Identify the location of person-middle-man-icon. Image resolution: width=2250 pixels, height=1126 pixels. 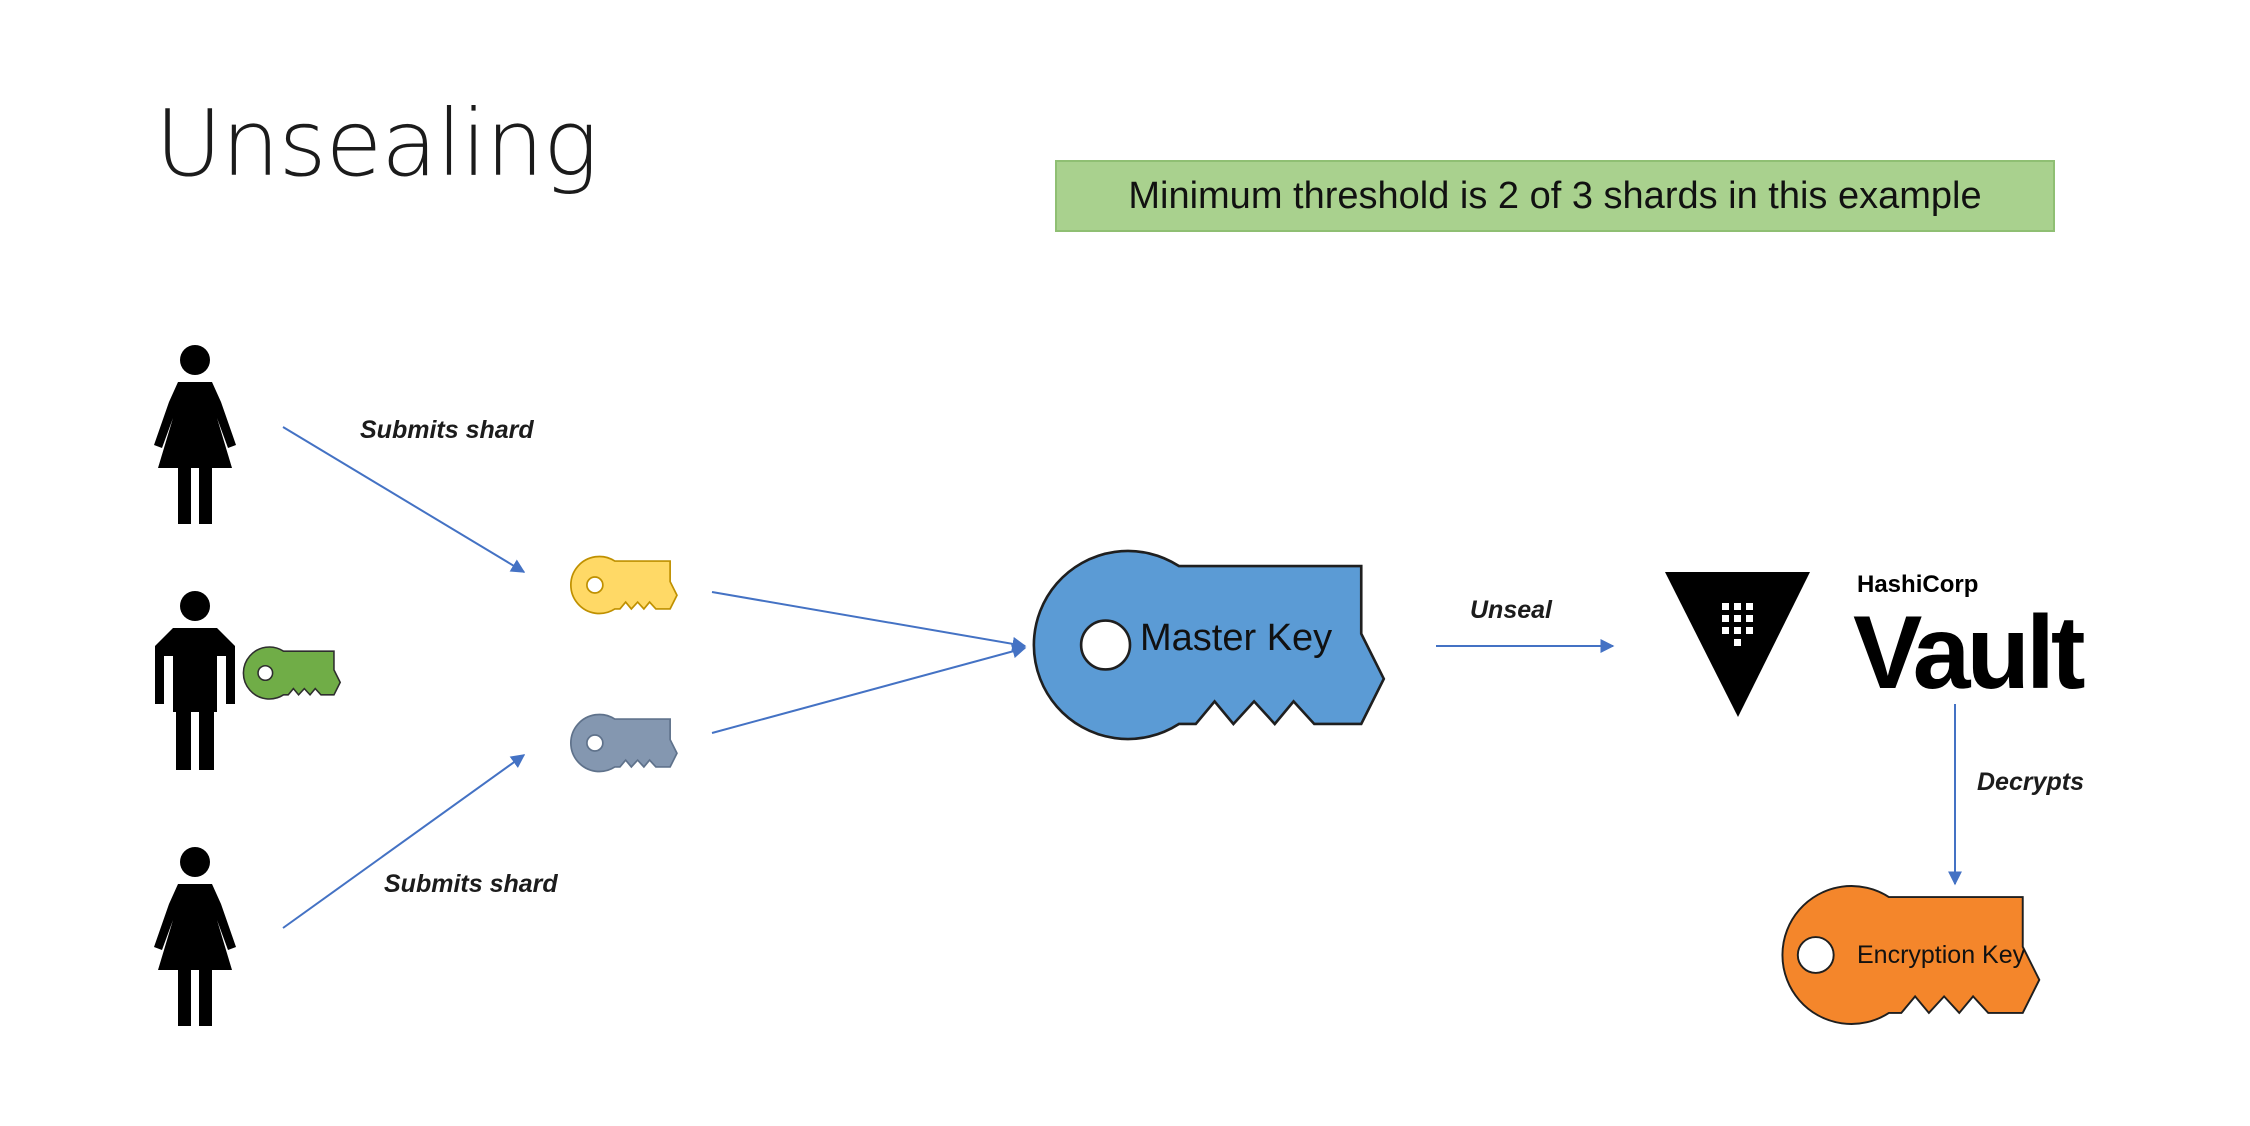
(195, 680).